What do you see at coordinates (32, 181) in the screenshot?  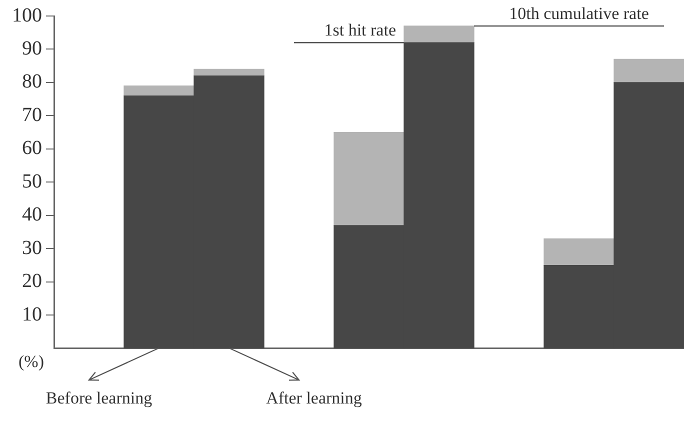 I see `y-tick-label: 50` at bounding box center [32, 181].